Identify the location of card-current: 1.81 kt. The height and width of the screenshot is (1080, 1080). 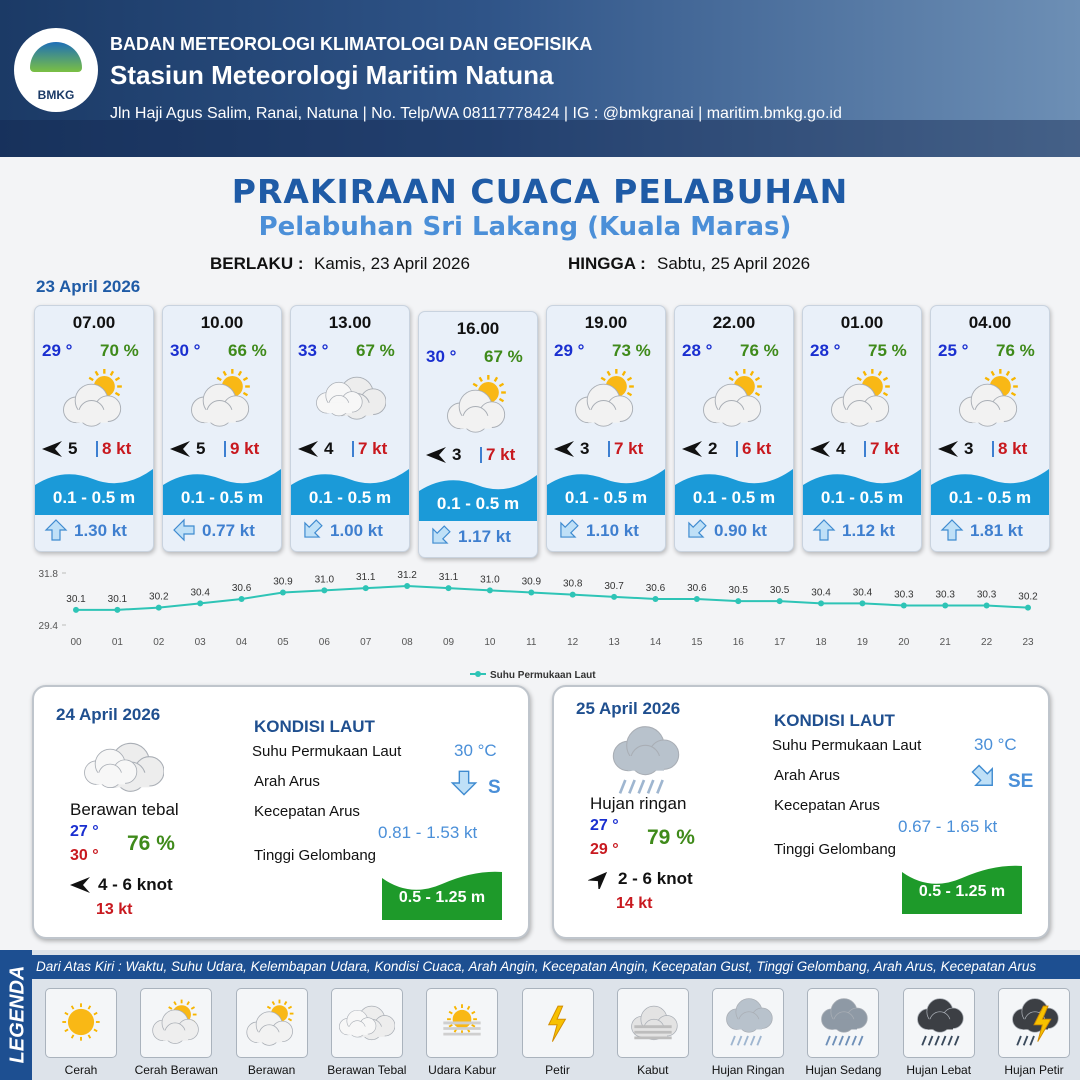
(996, 530).